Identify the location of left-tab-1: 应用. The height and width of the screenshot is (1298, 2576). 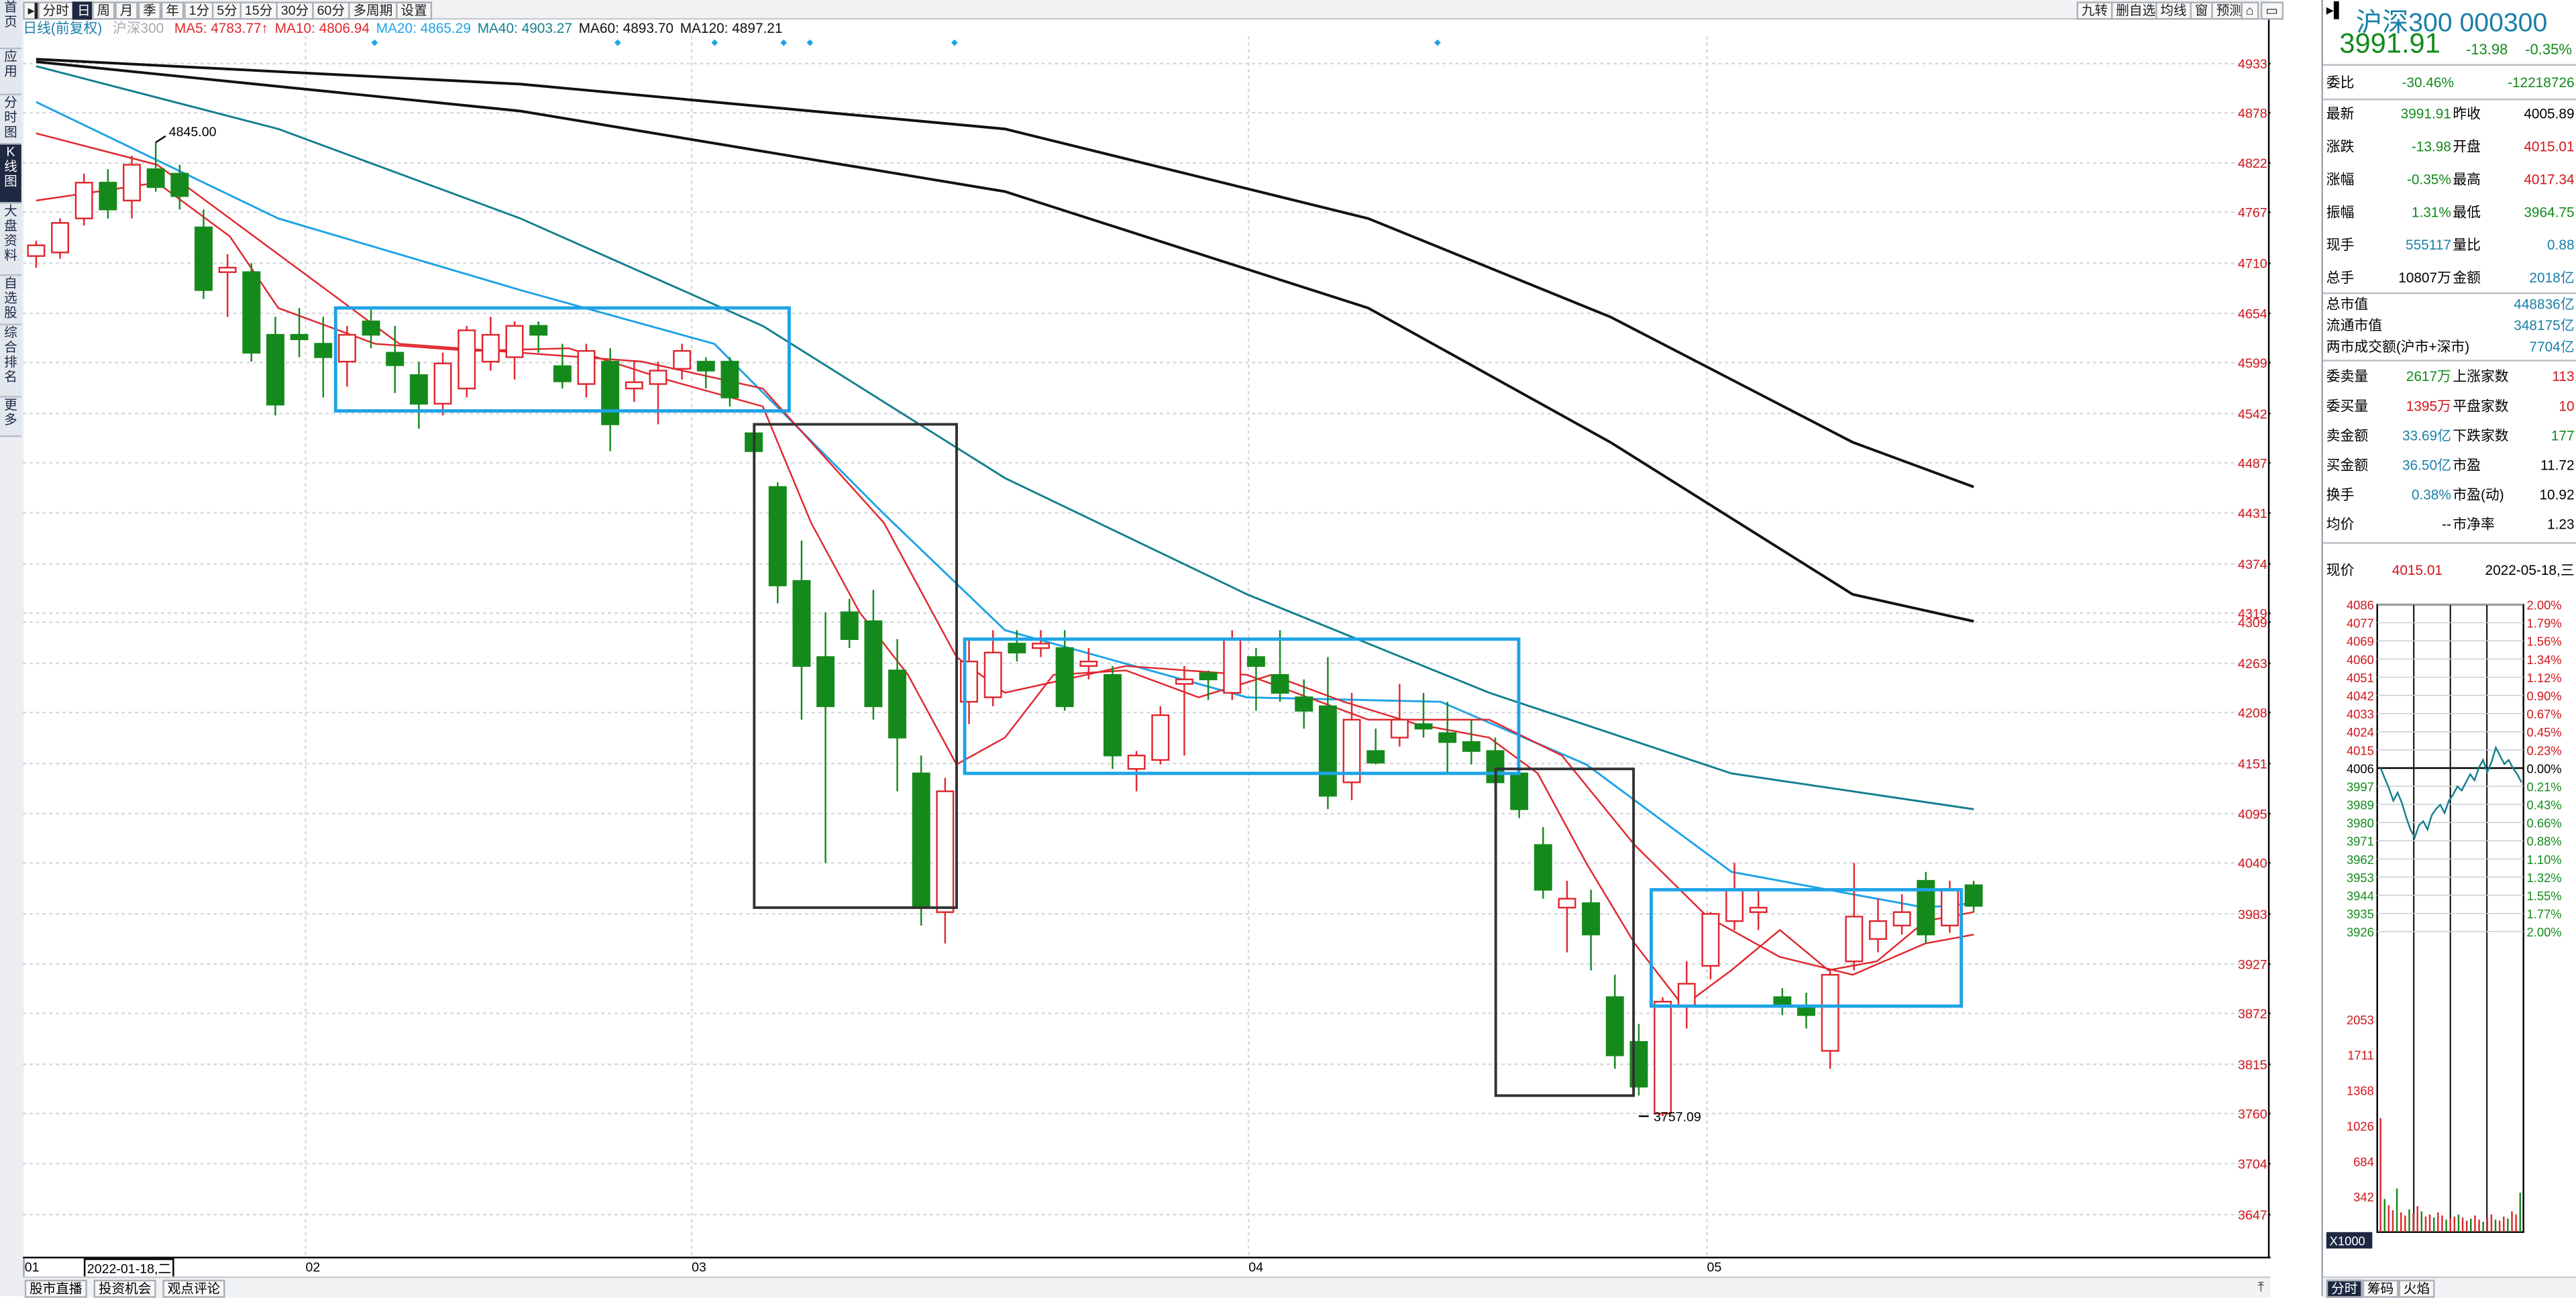
(10, 72).